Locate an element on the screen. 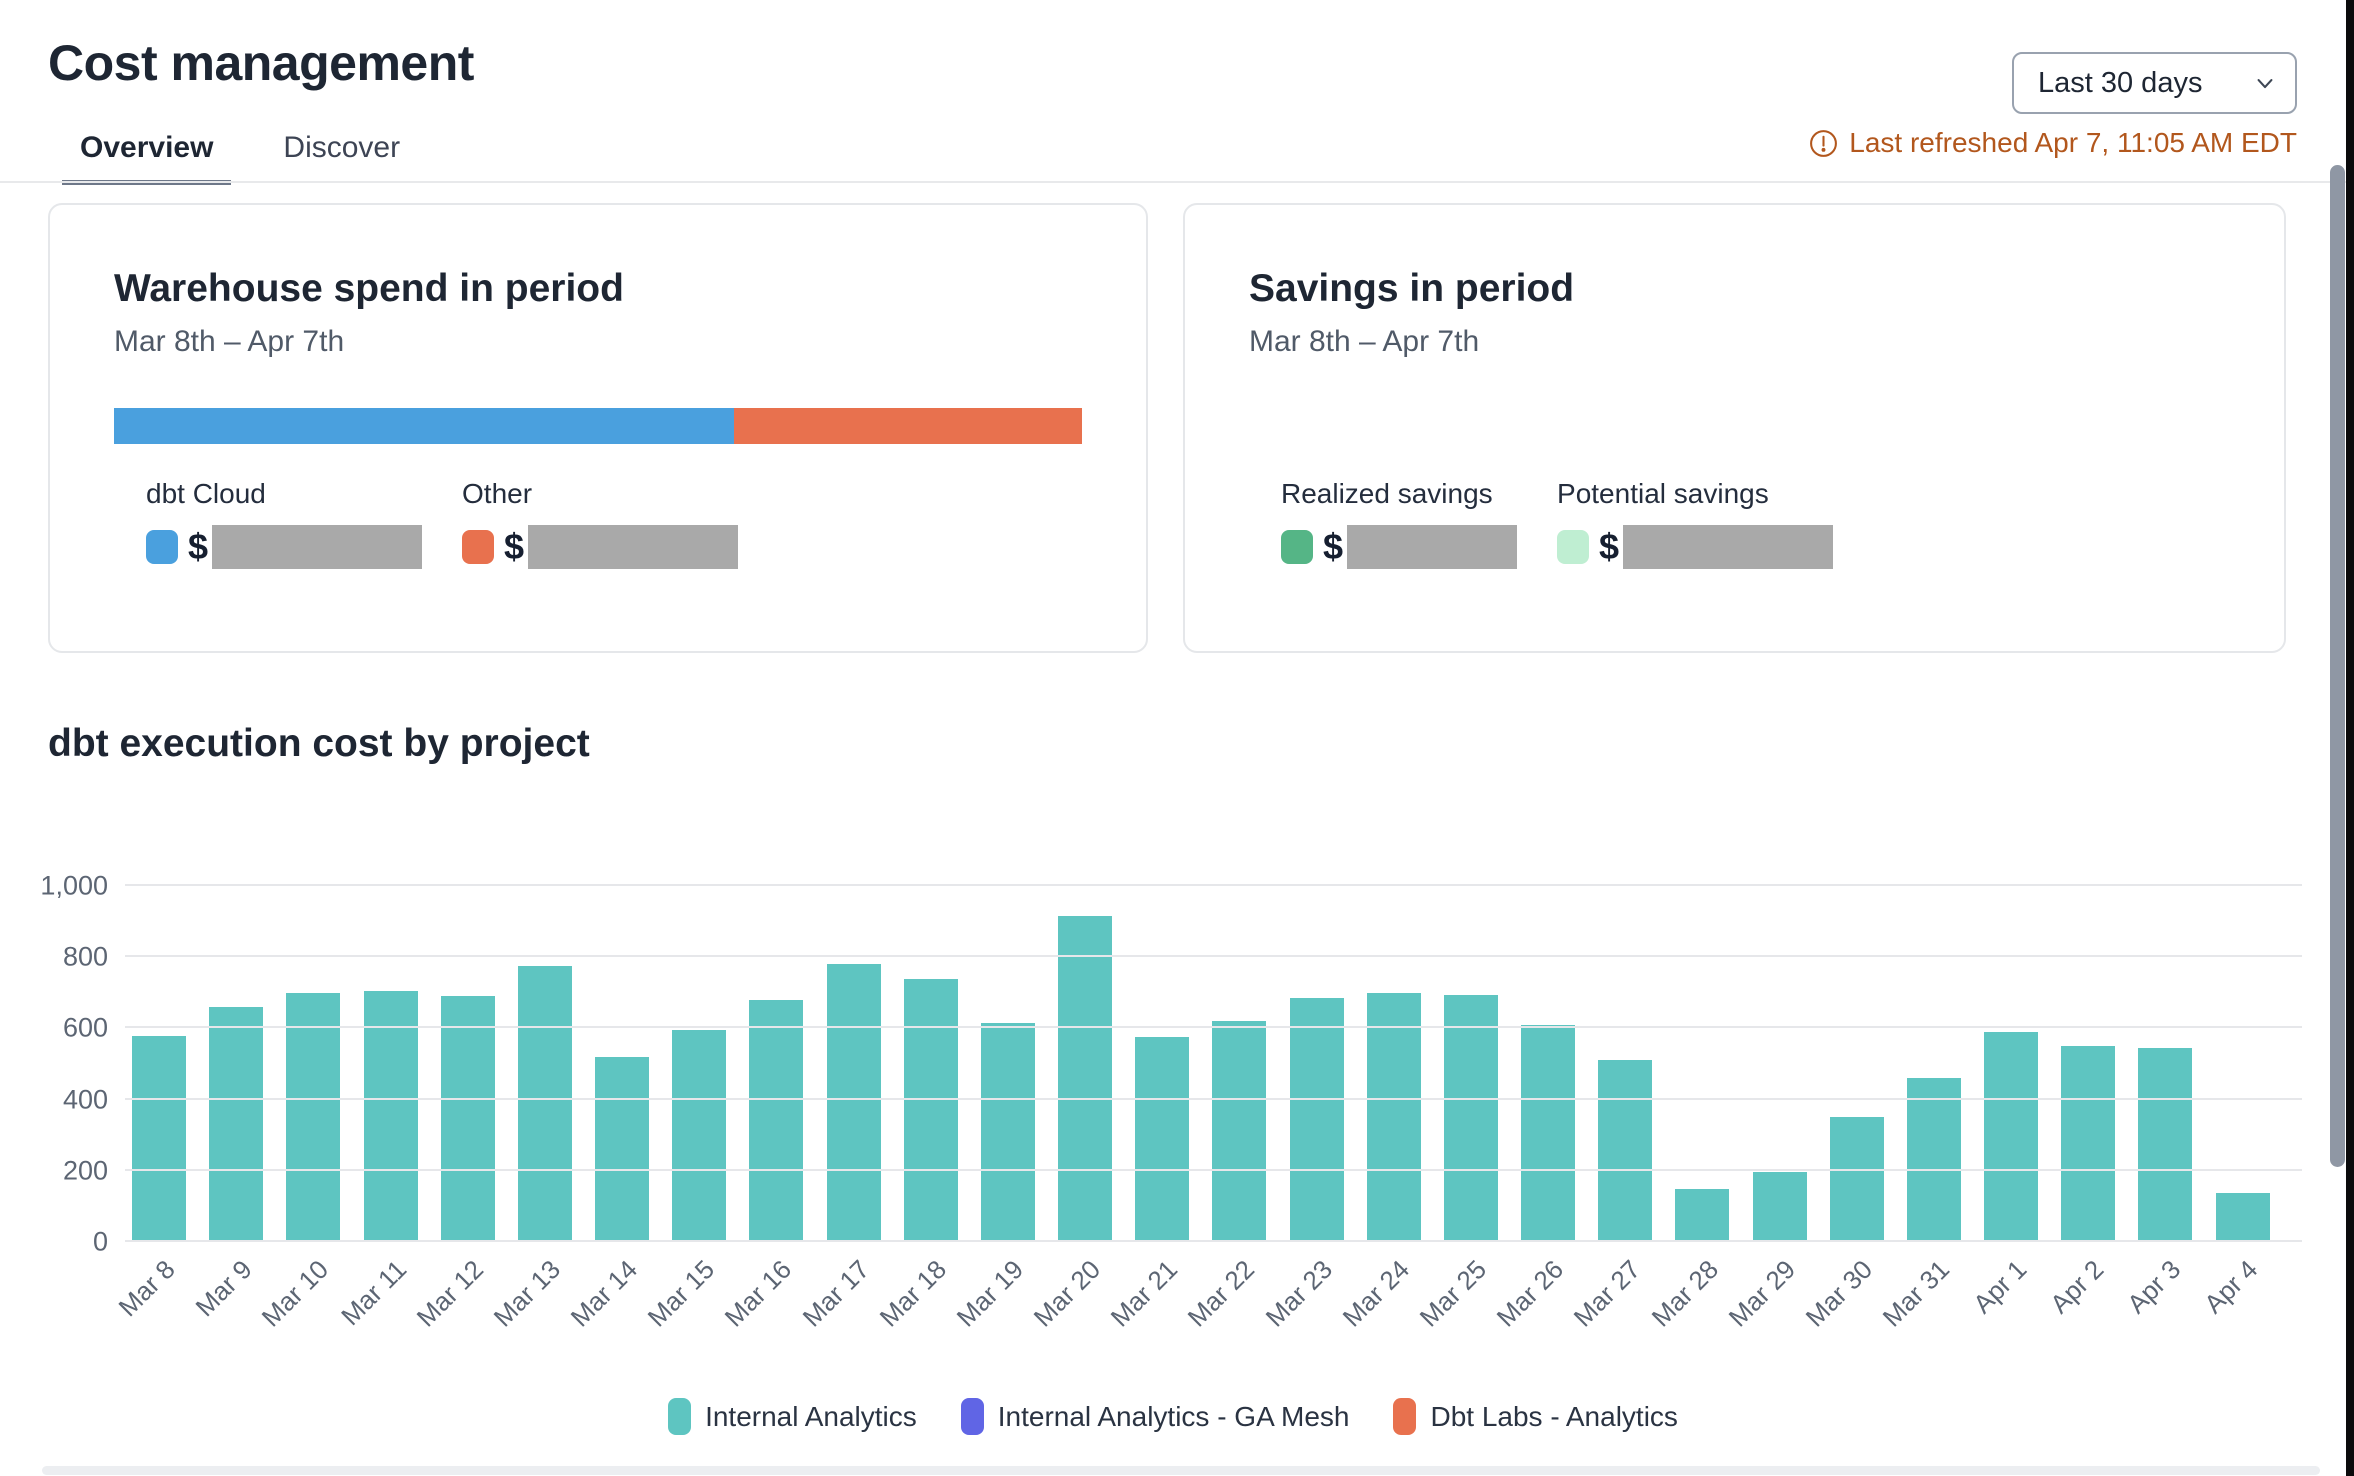 The height and width of the screenshot is (1476, 2354). bar-cell-mar-29: Mar 29 is located at coordinates (1764, 1109).